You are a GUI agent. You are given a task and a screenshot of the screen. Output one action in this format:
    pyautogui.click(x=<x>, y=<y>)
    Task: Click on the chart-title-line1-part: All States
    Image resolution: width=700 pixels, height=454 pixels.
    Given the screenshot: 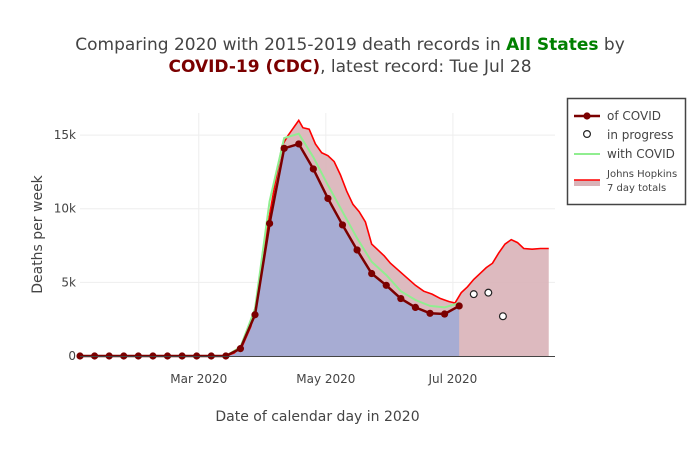 What is the action you would take?
    pyautogui.click(x=552, y=45)
    